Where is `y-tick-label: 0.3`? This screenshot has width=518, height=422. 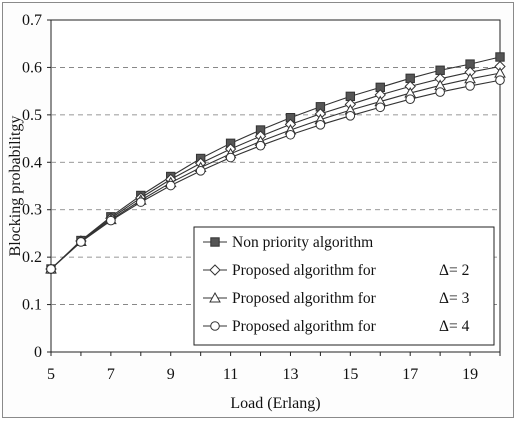 y-tick-label: 0.3 is located at coordinates (32, 210).